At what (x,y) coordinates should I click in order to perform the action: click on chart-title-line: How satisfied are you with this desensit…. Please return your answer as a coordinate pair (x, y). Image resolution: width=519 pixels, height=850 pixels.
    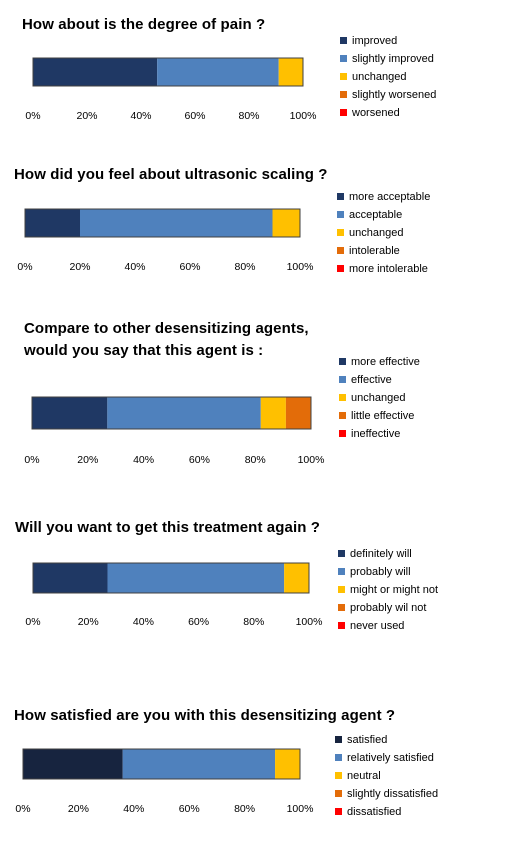
    Looking at the image, I should click on (205, 715).